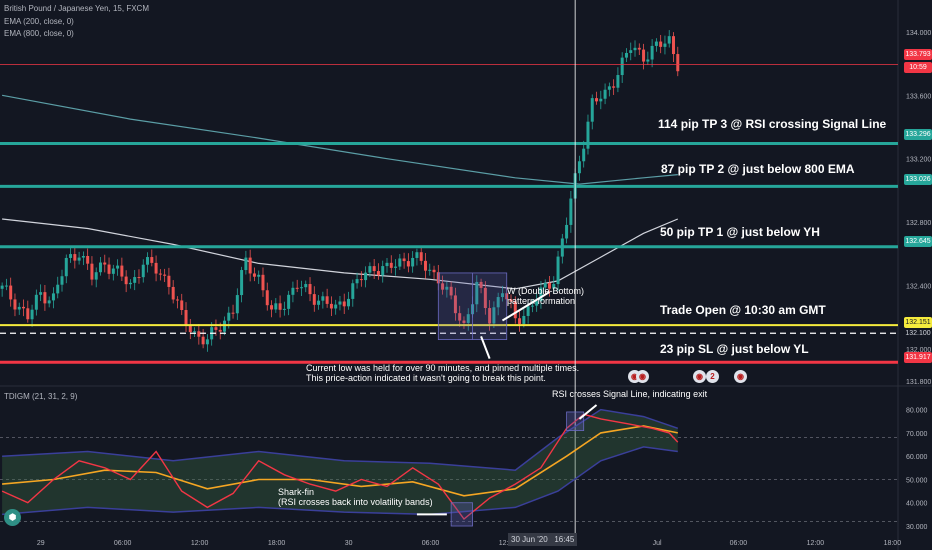  Describe the element at coordinates (734, 349) in the screenshot. I see `sl-annotation: 23 pip SL @ just below YL` at that location.